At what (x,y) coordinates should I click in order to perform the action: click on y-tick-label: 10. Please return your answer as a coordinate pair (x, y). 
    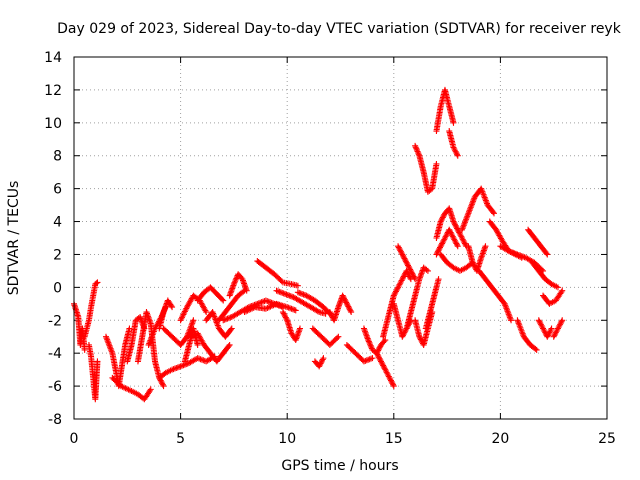
    Looking at the image, I should click on (53, 124).